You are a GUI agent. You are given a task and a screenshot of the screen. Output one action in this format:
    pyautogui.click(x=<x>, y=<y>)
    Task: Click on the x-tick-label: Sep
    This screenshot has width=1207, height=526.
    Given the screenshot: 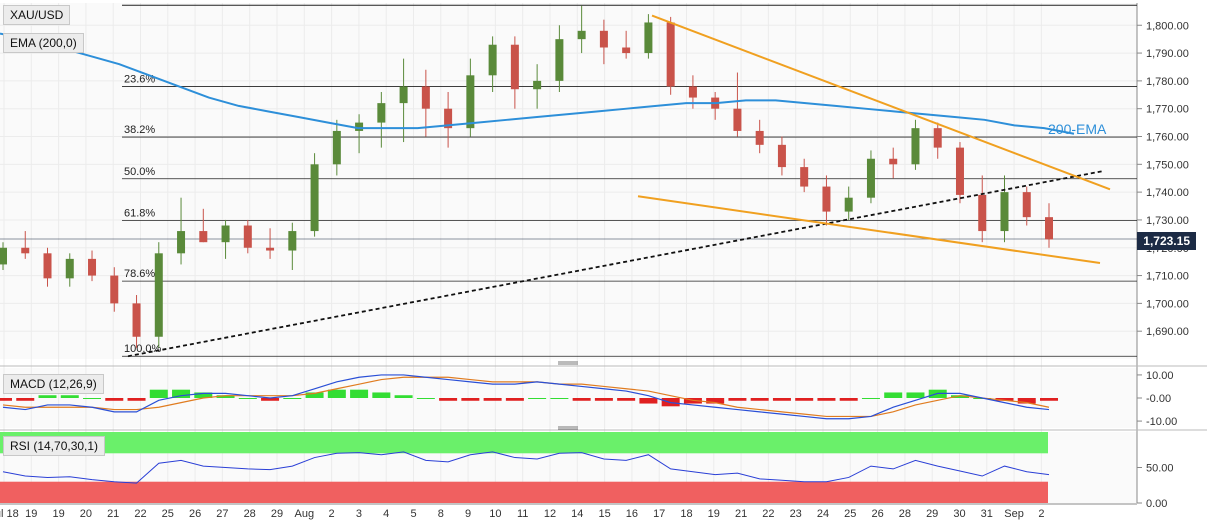 What is the action you would take?
    pyautogui.click(x=1014, y=514)
    